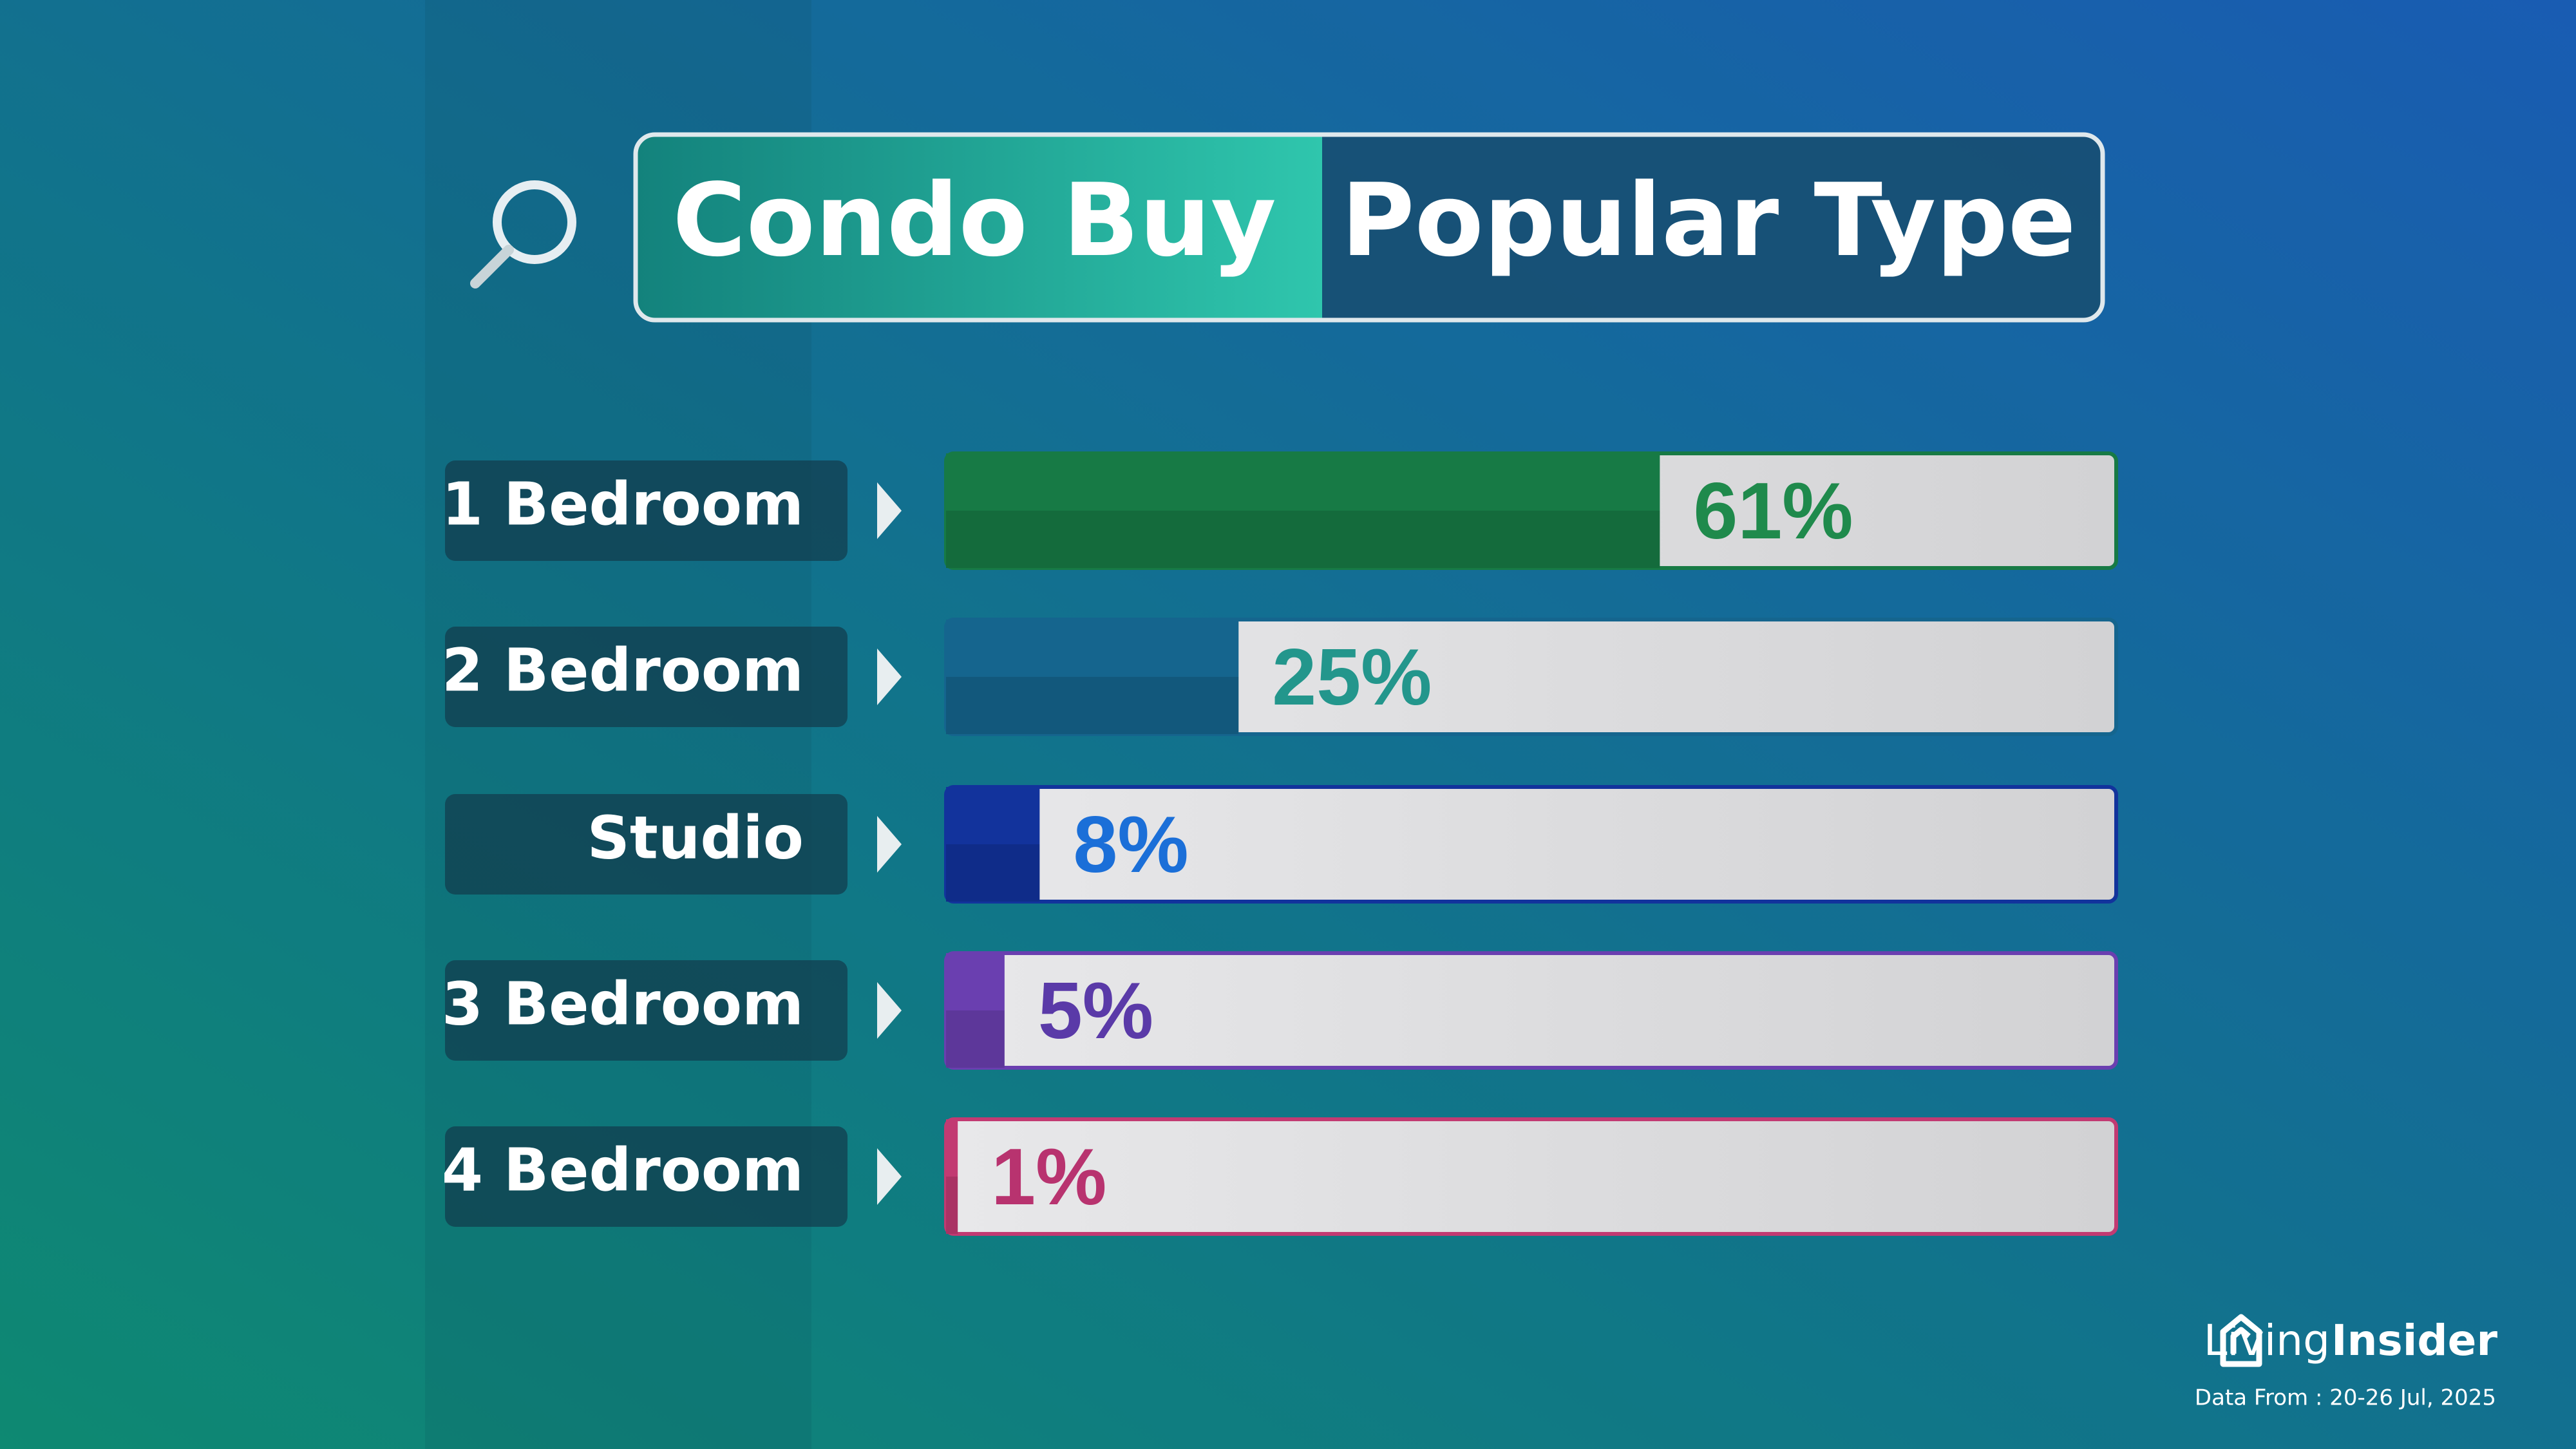  What do you see at coordinates (974, 221) in the screenshot?
I see `chart-title: Condo Buy` at bounding box center [974, 221].